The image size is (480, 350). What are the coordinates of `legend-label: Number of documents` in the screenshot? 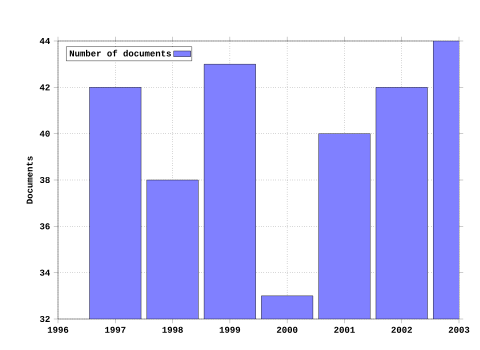 It's located at (120, 53).